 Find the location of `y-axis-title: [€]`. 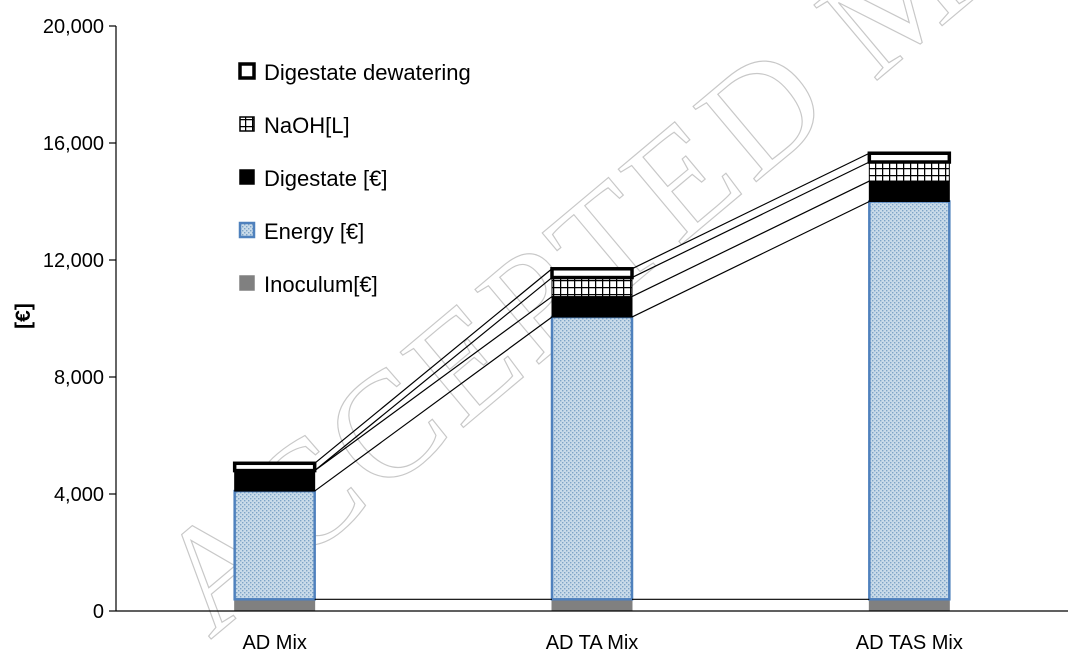

y-axis-title: [€] is located at coordinates (23, 316).